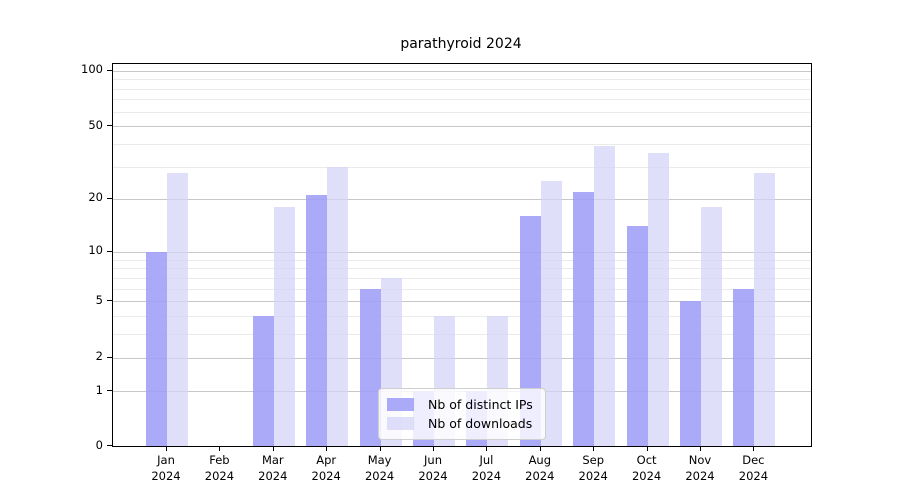 The image size is (900, 500). Describe the element at coordinates (765, 309) in the screenshot. I see `bar-downloads-dec` at that location.